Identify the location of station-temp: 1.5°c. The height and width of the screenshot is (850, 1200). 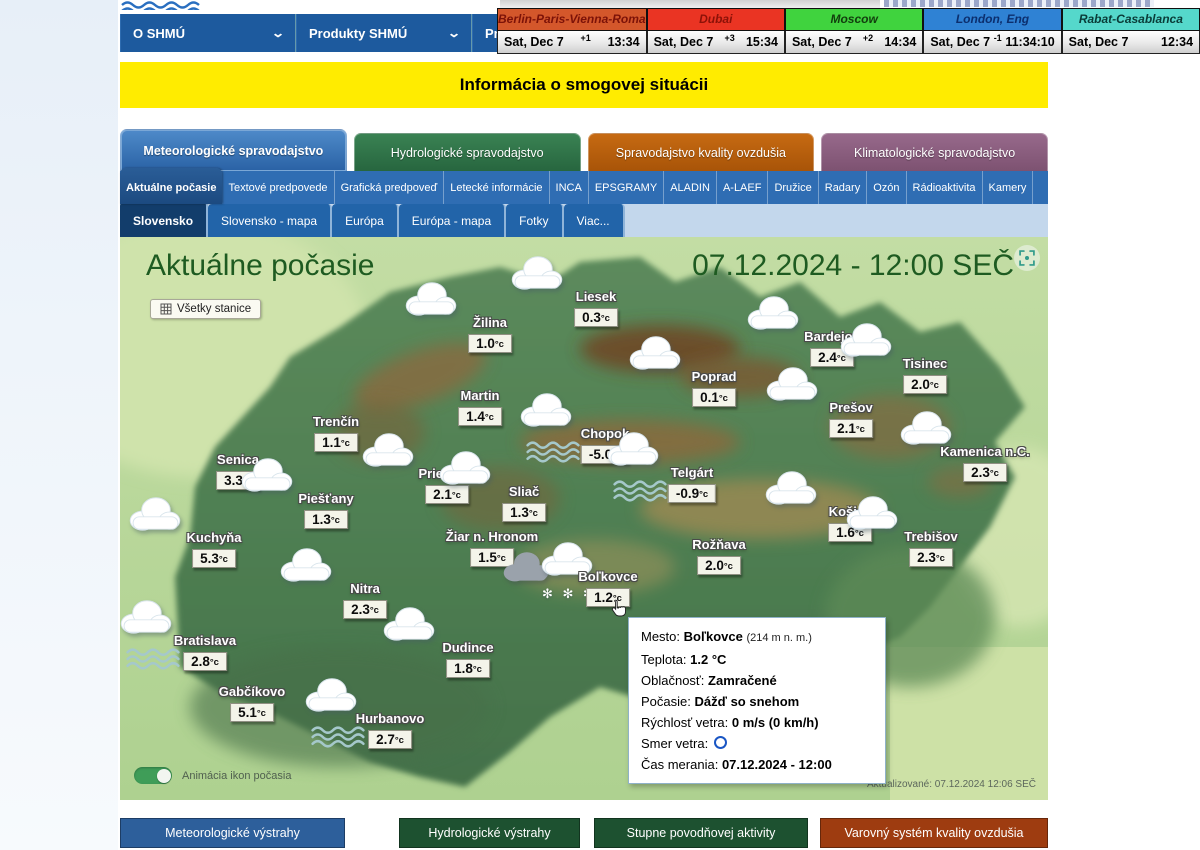
(492, 557).